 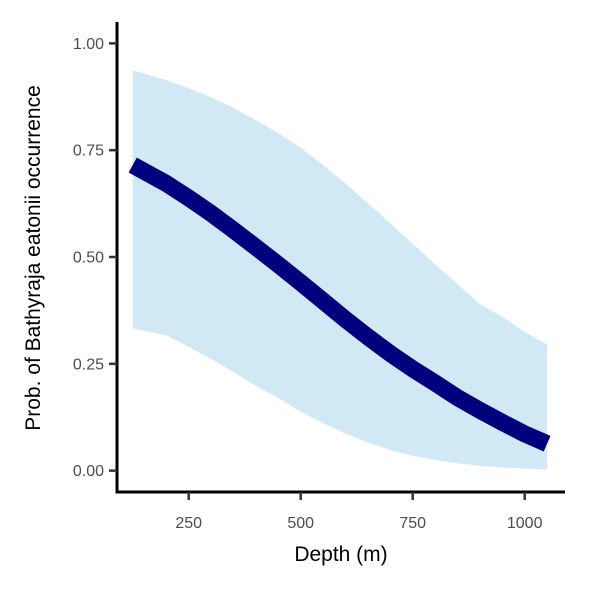 What do you see at coordinates (340, 554) in the screenshot?
I see `x-axis-title: Depth (m)` at bounding box center [340, 554].